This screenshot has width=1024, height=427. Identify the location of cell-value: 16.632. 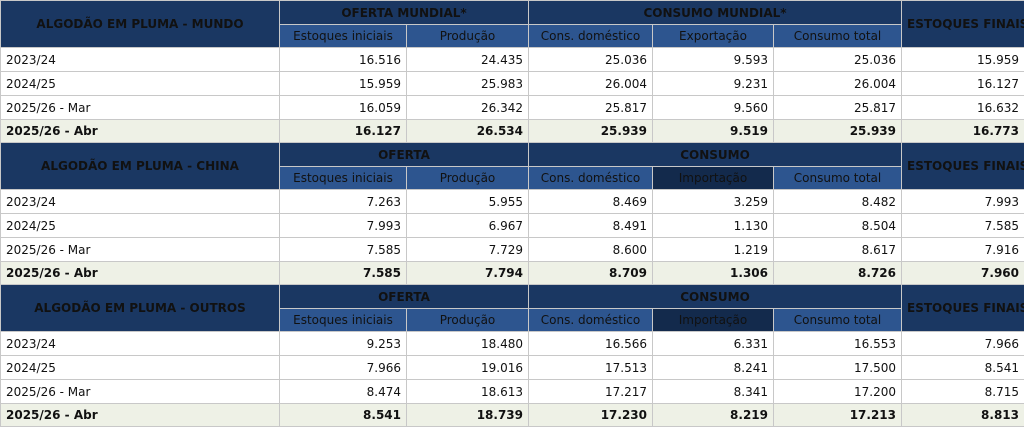
(962, 107).